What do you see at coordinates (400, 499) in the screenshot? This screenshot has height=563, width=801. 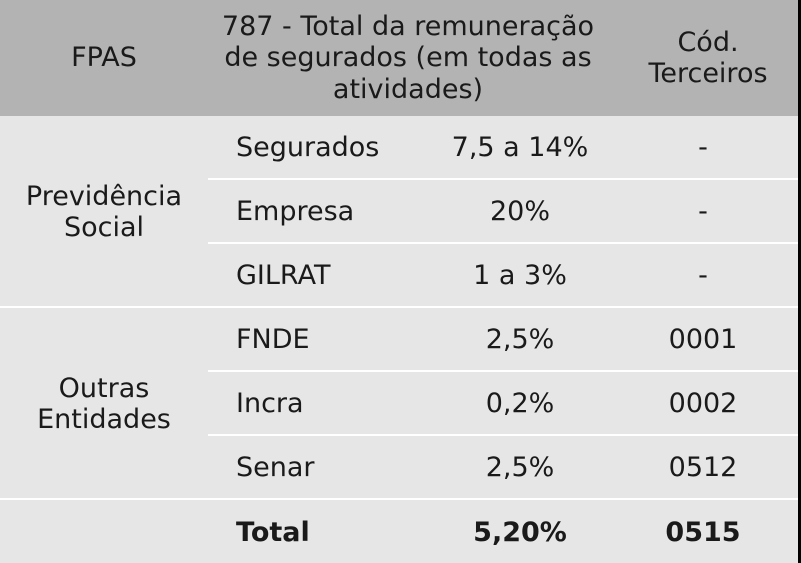 I see `total-divider` at bounding box center [400, 499].